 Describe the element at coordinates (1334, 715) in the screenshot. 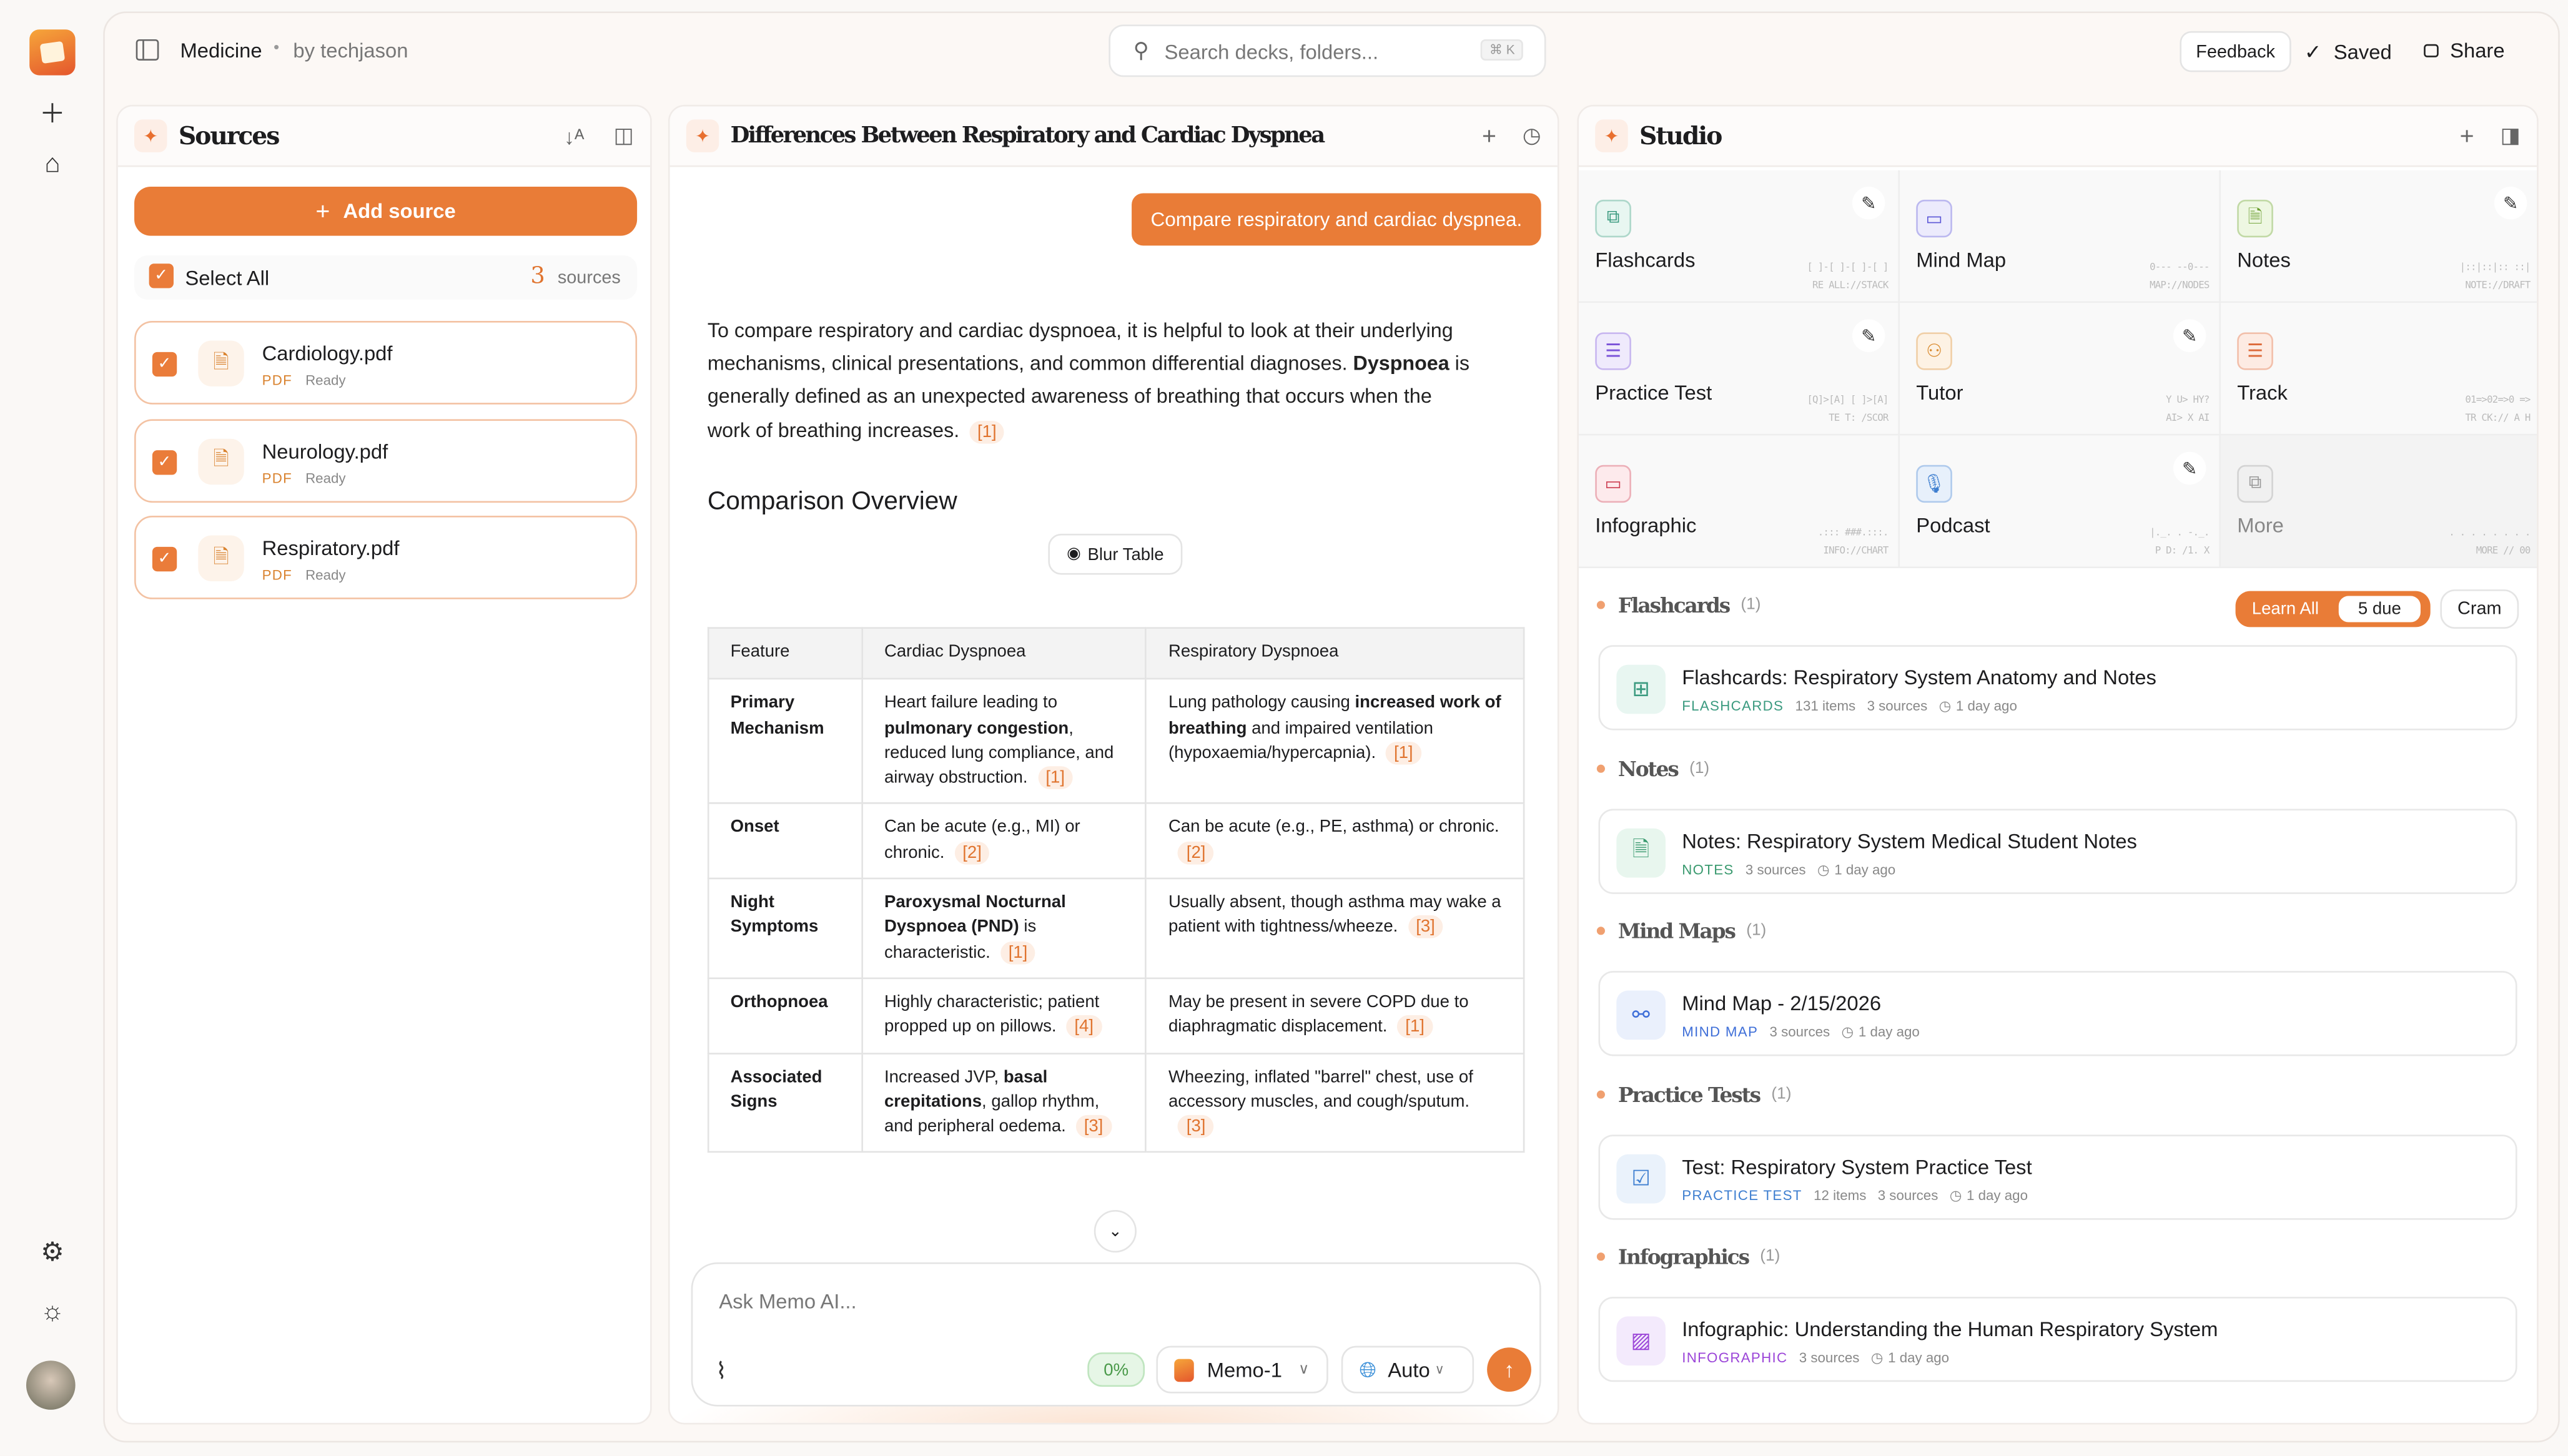

I see `bold-text: increased work of breathing` at that location.